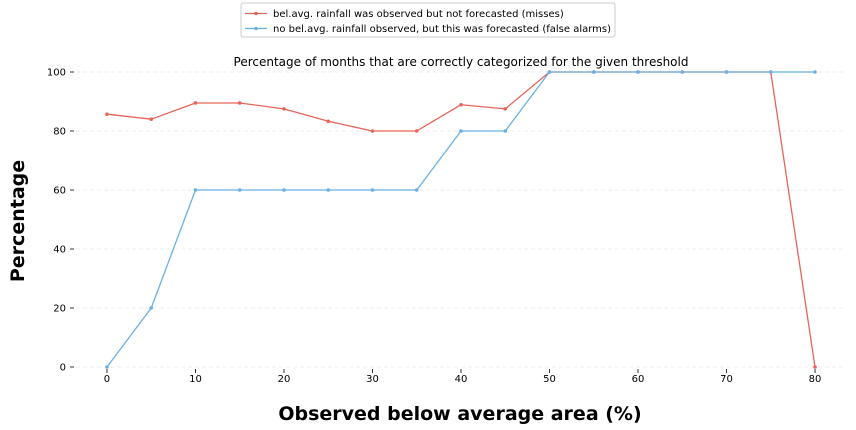 This screenshot has height=430, width=856. I want to click on x-tick-label: 60, so click(638, 379).